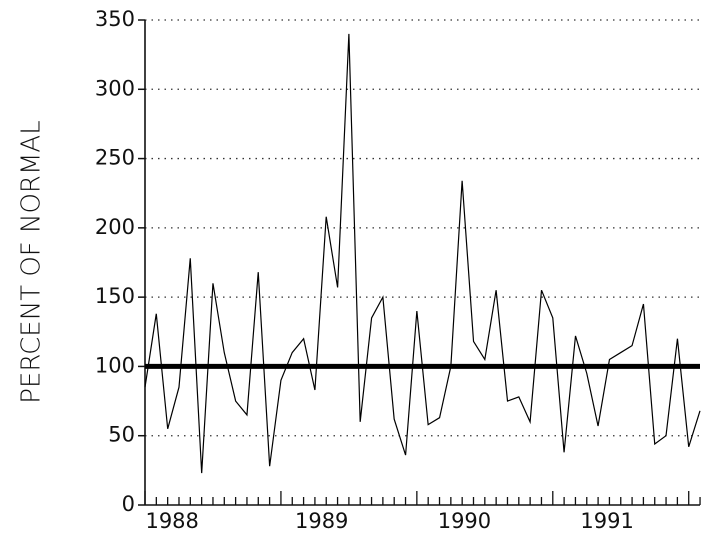  I want to click on y-tick-label: 50, so click(121, 435).